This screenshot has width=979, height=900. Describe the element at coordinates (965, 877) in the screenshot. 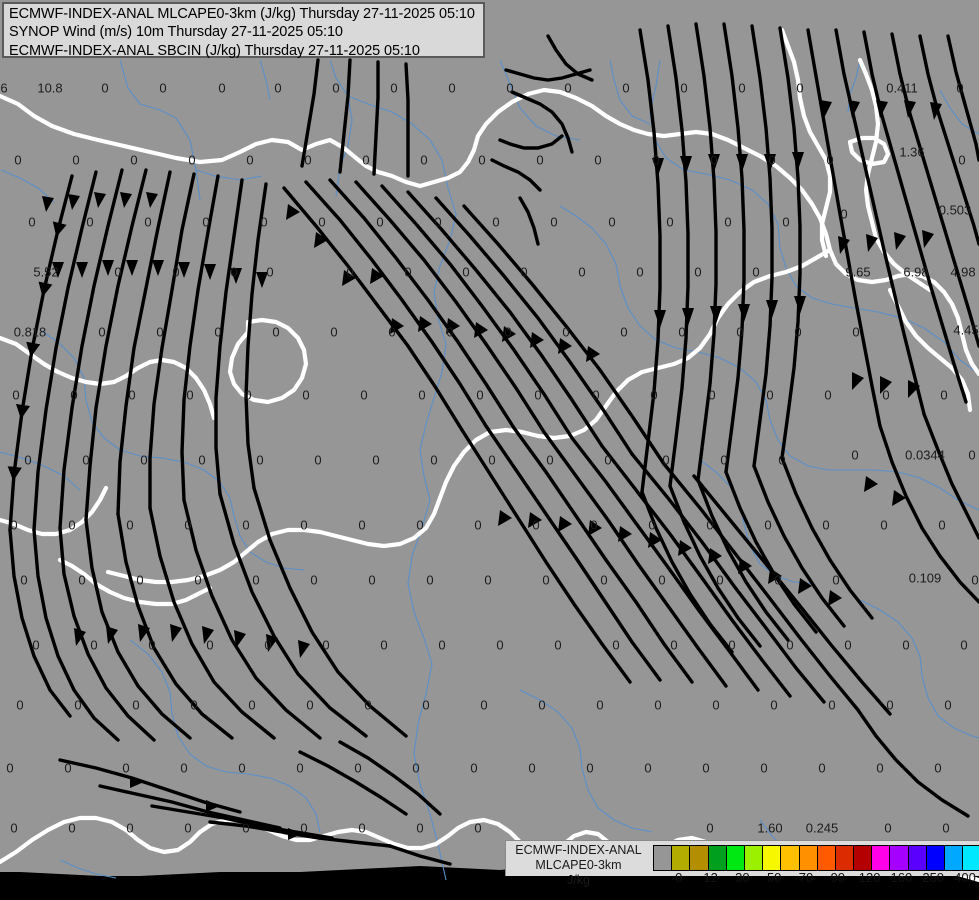

I see `colorbar-tick-400: 400` at that location.